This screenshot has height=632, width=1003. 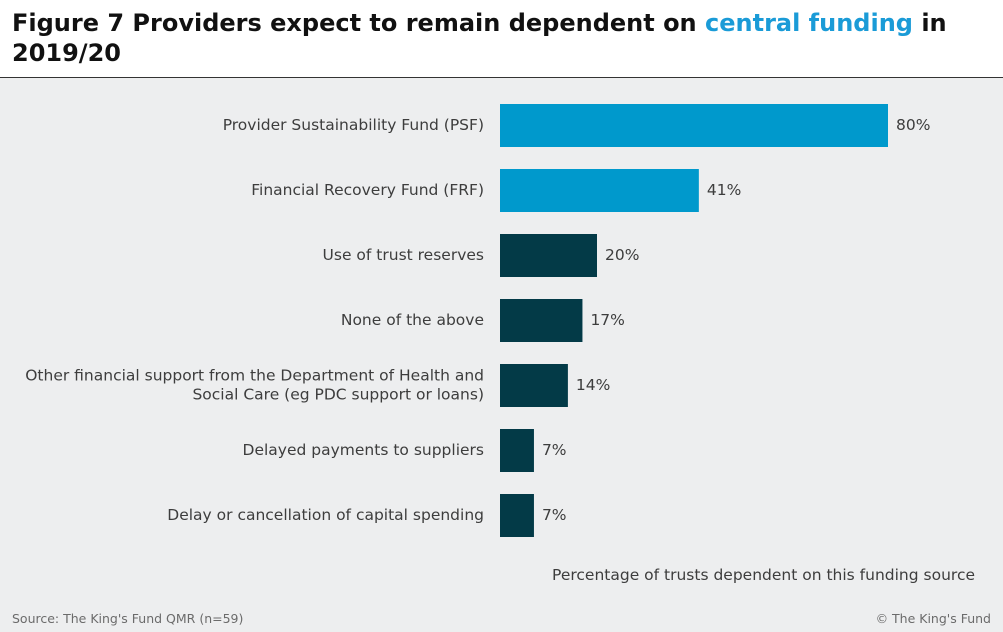 I want to click on category-label-line: Financial Recovery Fund (FRF), so click(x=367, y=190).